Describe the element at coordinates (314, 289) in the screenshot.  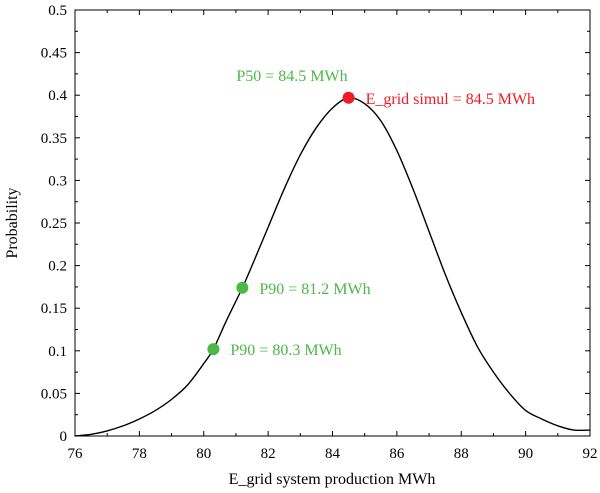
I see `marker-label: P90 = 81.2 MWh` at that location.